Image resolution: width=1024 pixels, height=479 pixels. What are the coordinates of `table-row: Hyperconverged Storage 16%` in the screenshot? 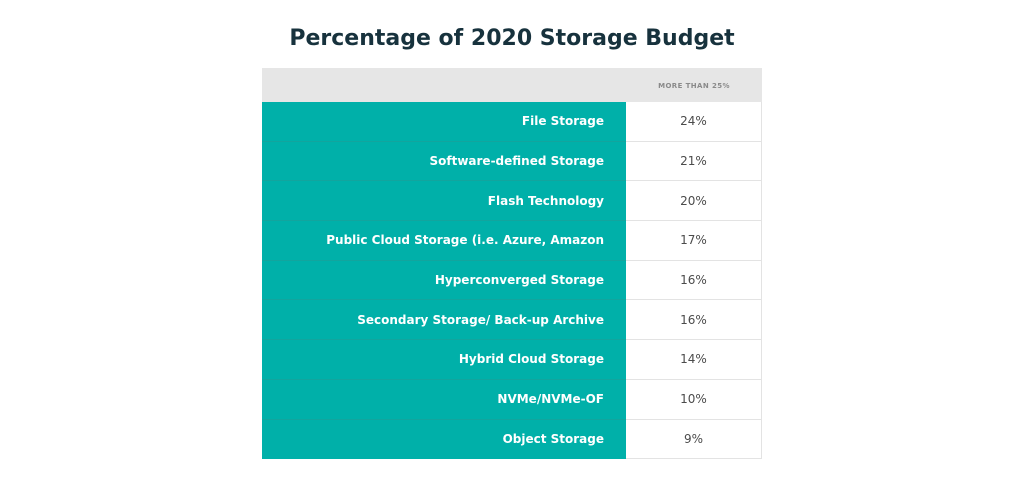 It's located at (512, 280).